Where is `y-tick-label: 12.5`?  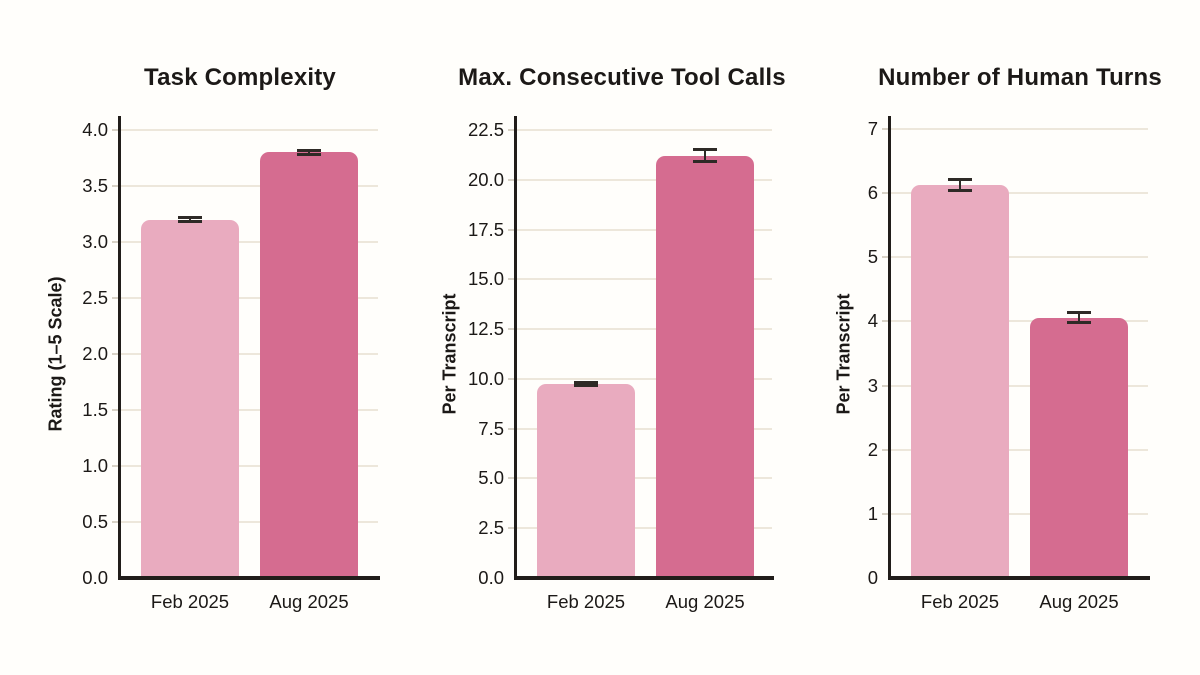 y-tick-label: 12.5 is located at coordinates (485, 329).